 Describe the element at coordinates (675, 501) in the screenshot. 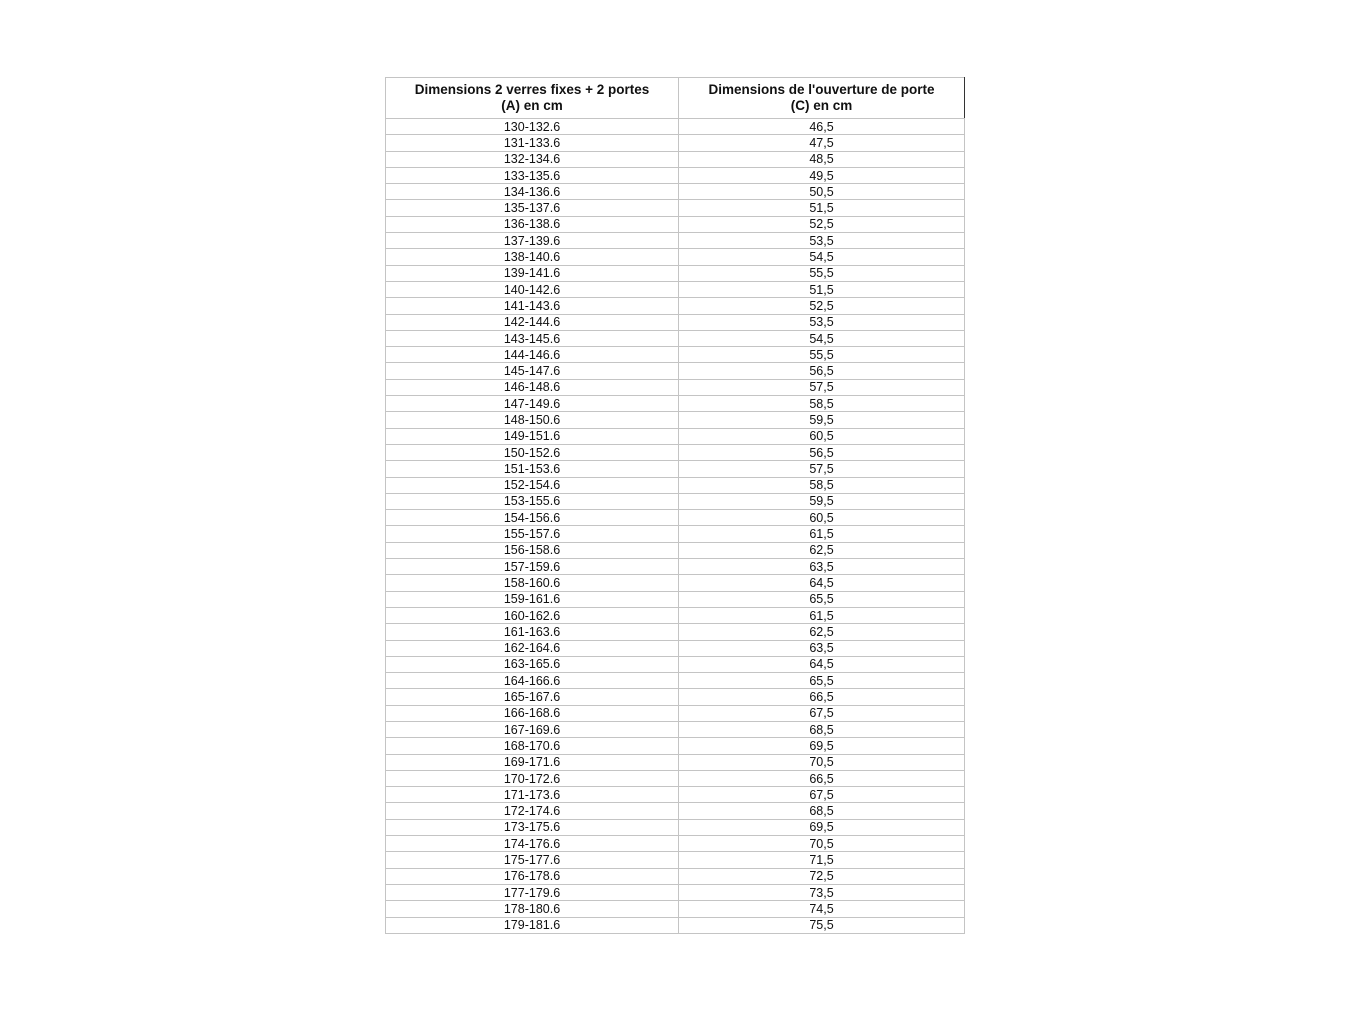

I see `table-row: 153-155.6 59,5` at that location.